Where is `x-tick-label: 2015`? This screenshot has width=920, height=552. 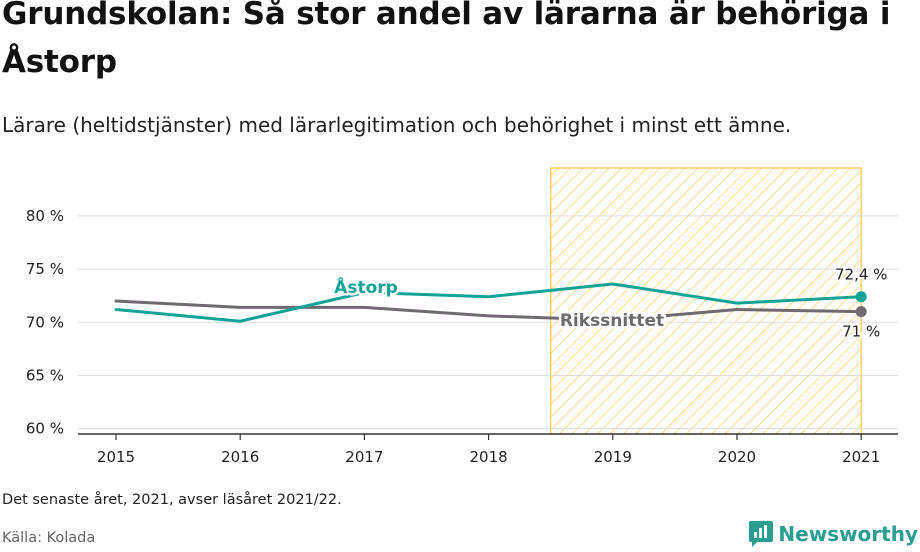
x-tick-label: 2015 is located at coordinates (116, 457).